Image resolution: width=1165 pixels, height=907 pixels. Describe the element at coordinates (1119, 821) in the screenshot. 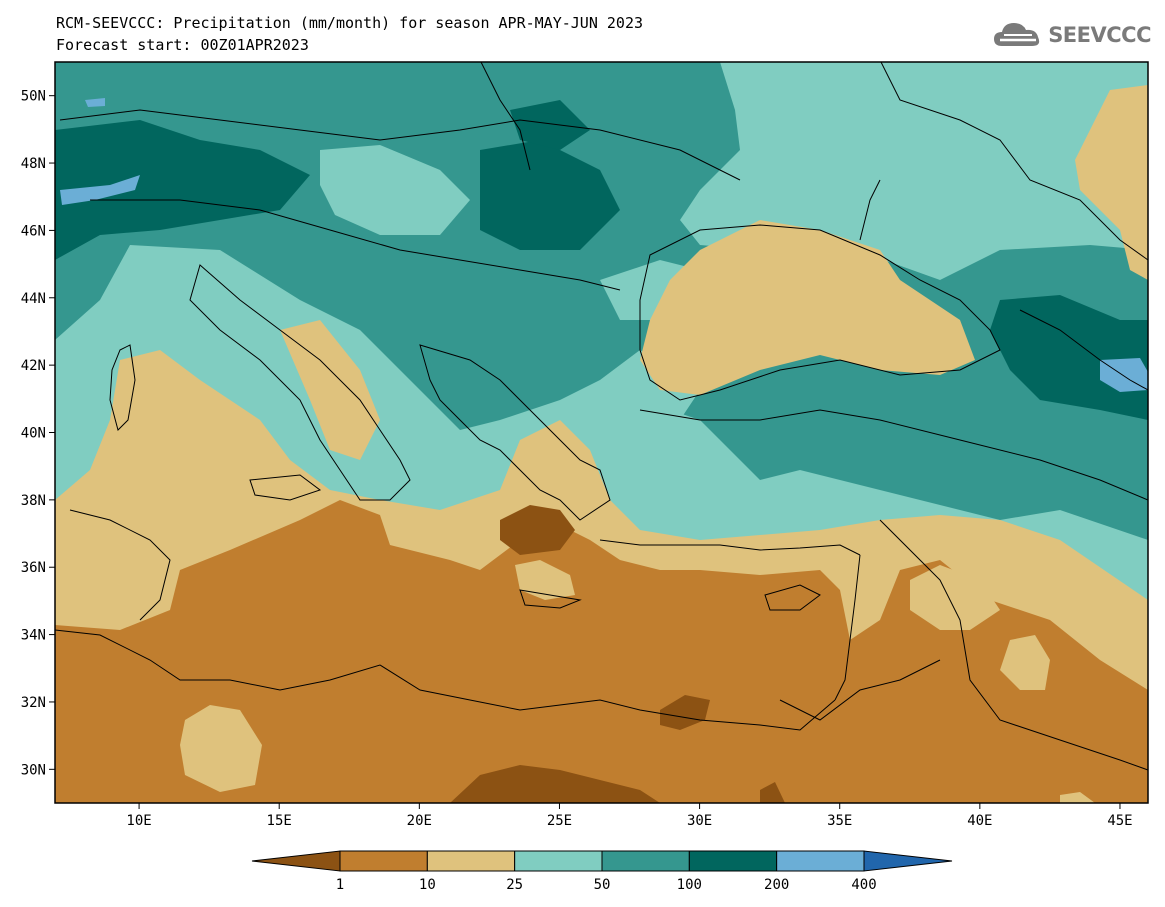

I see `lon-tick-label: 45E` at that location.